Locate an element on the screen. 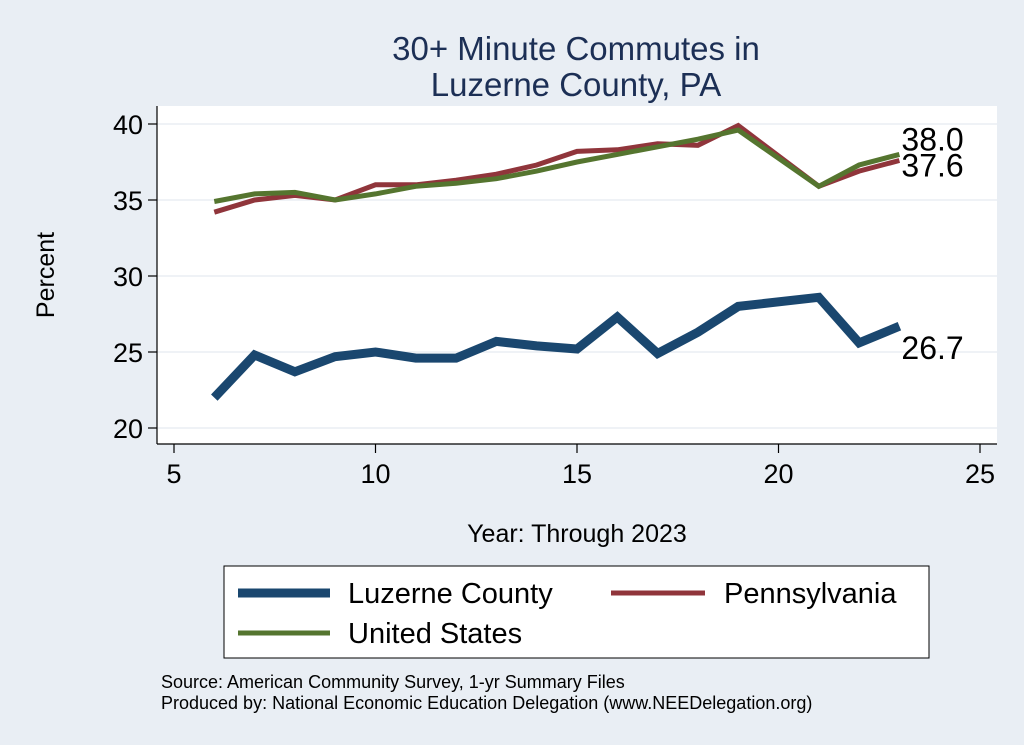 The height and width of the screenshot is (745, 1024). end-label-pennsylvania: 37.6 is located at coordinates (932, 165).